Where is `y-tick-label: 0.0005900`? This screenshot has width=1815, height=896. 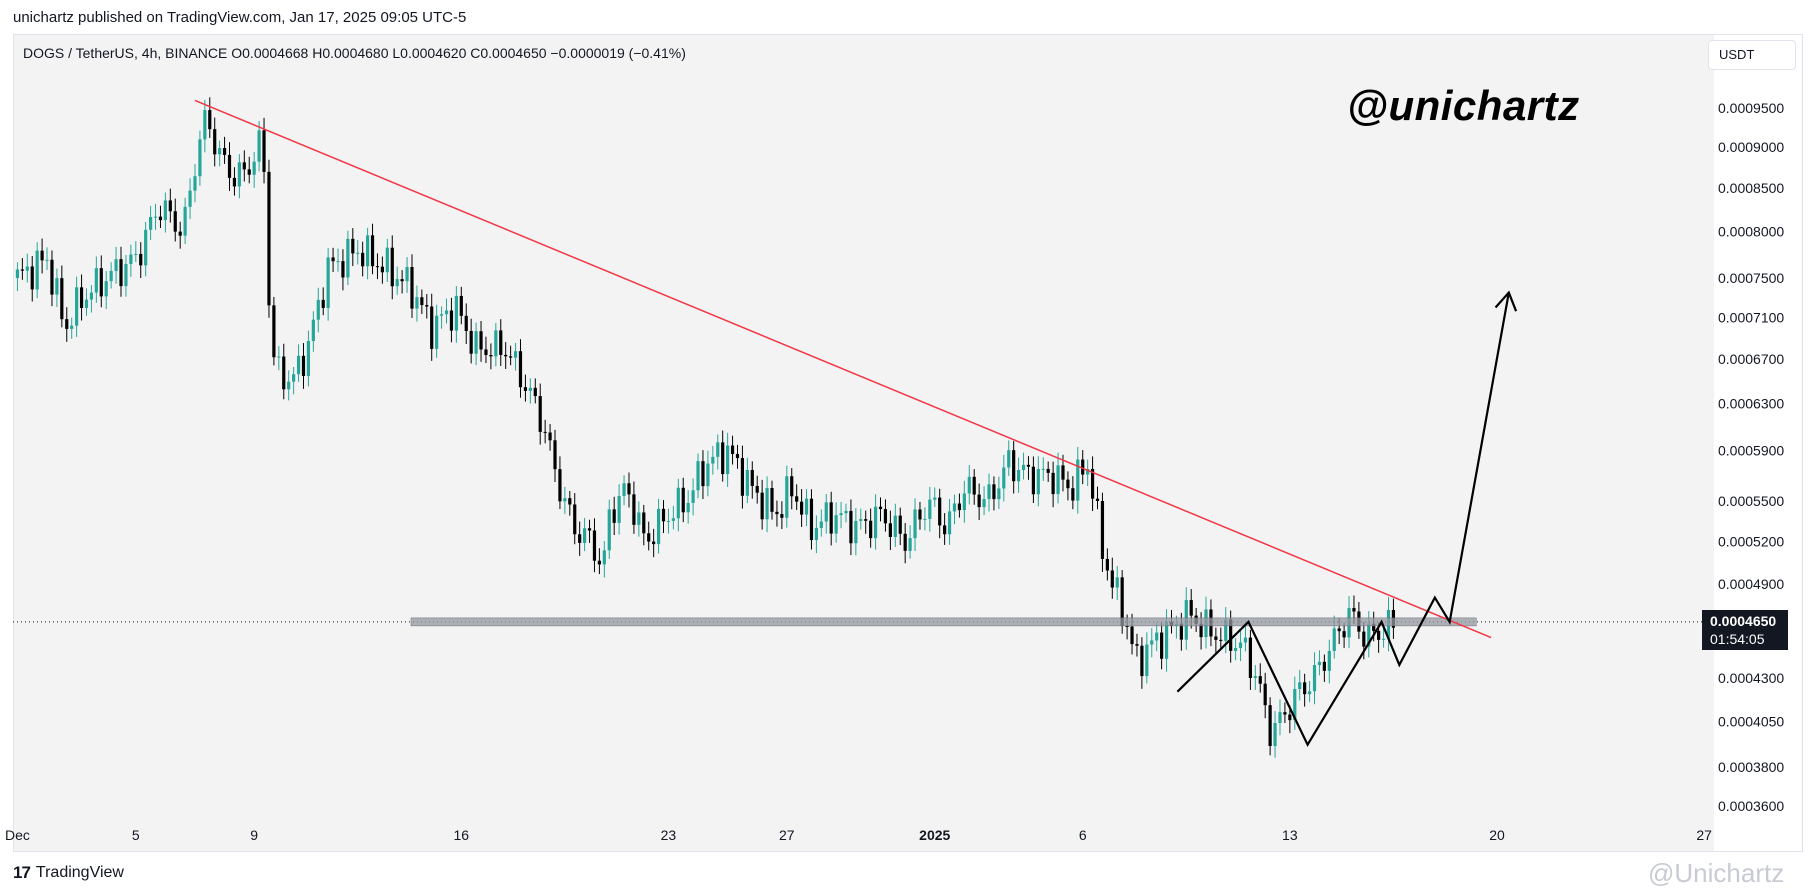 y-tick-label: 0.0005900 is located at coordinates (1751, 451).